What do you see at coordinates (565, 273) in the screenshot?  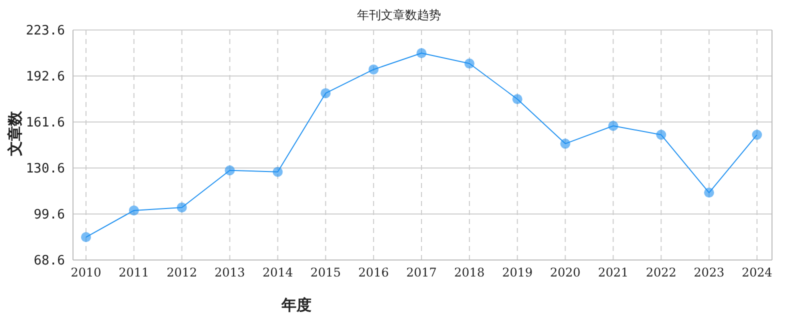 I see `x-tick-label: 2020` at bounding box center [565, 273].